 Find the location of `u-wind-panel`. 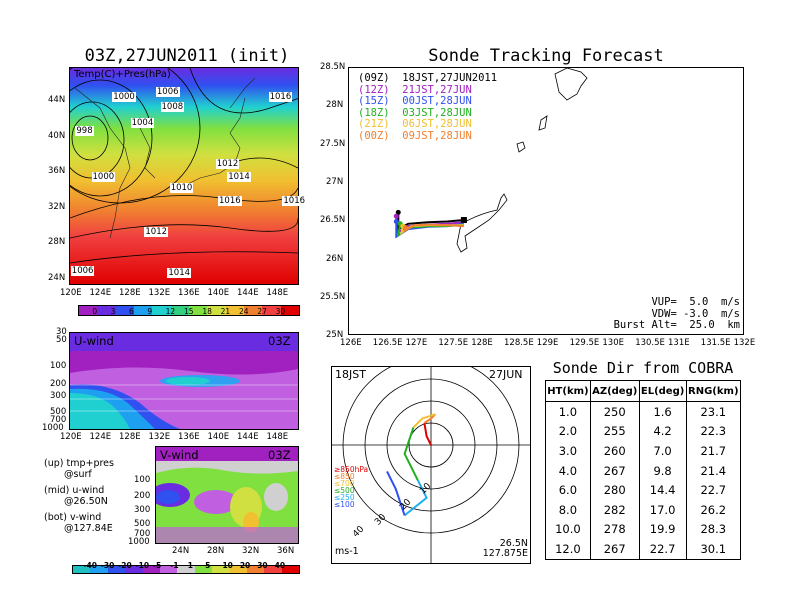

u-wind-panel is located at coordinates (184, 381).